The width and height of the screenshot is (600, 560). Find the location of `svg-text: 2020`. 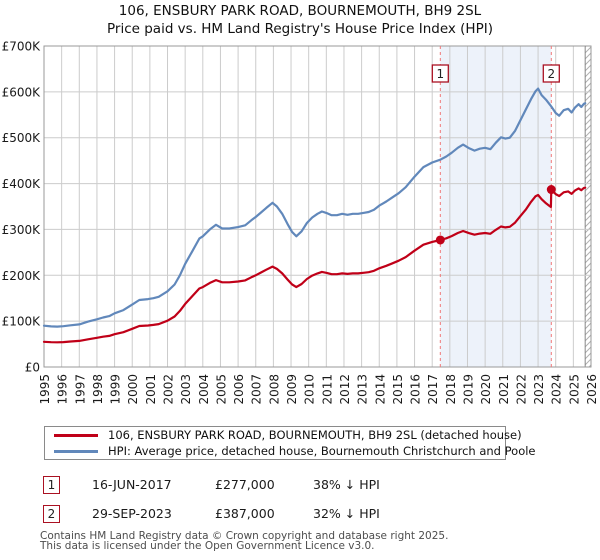

svg-text: 2020 is located at coordinates (486, 389).